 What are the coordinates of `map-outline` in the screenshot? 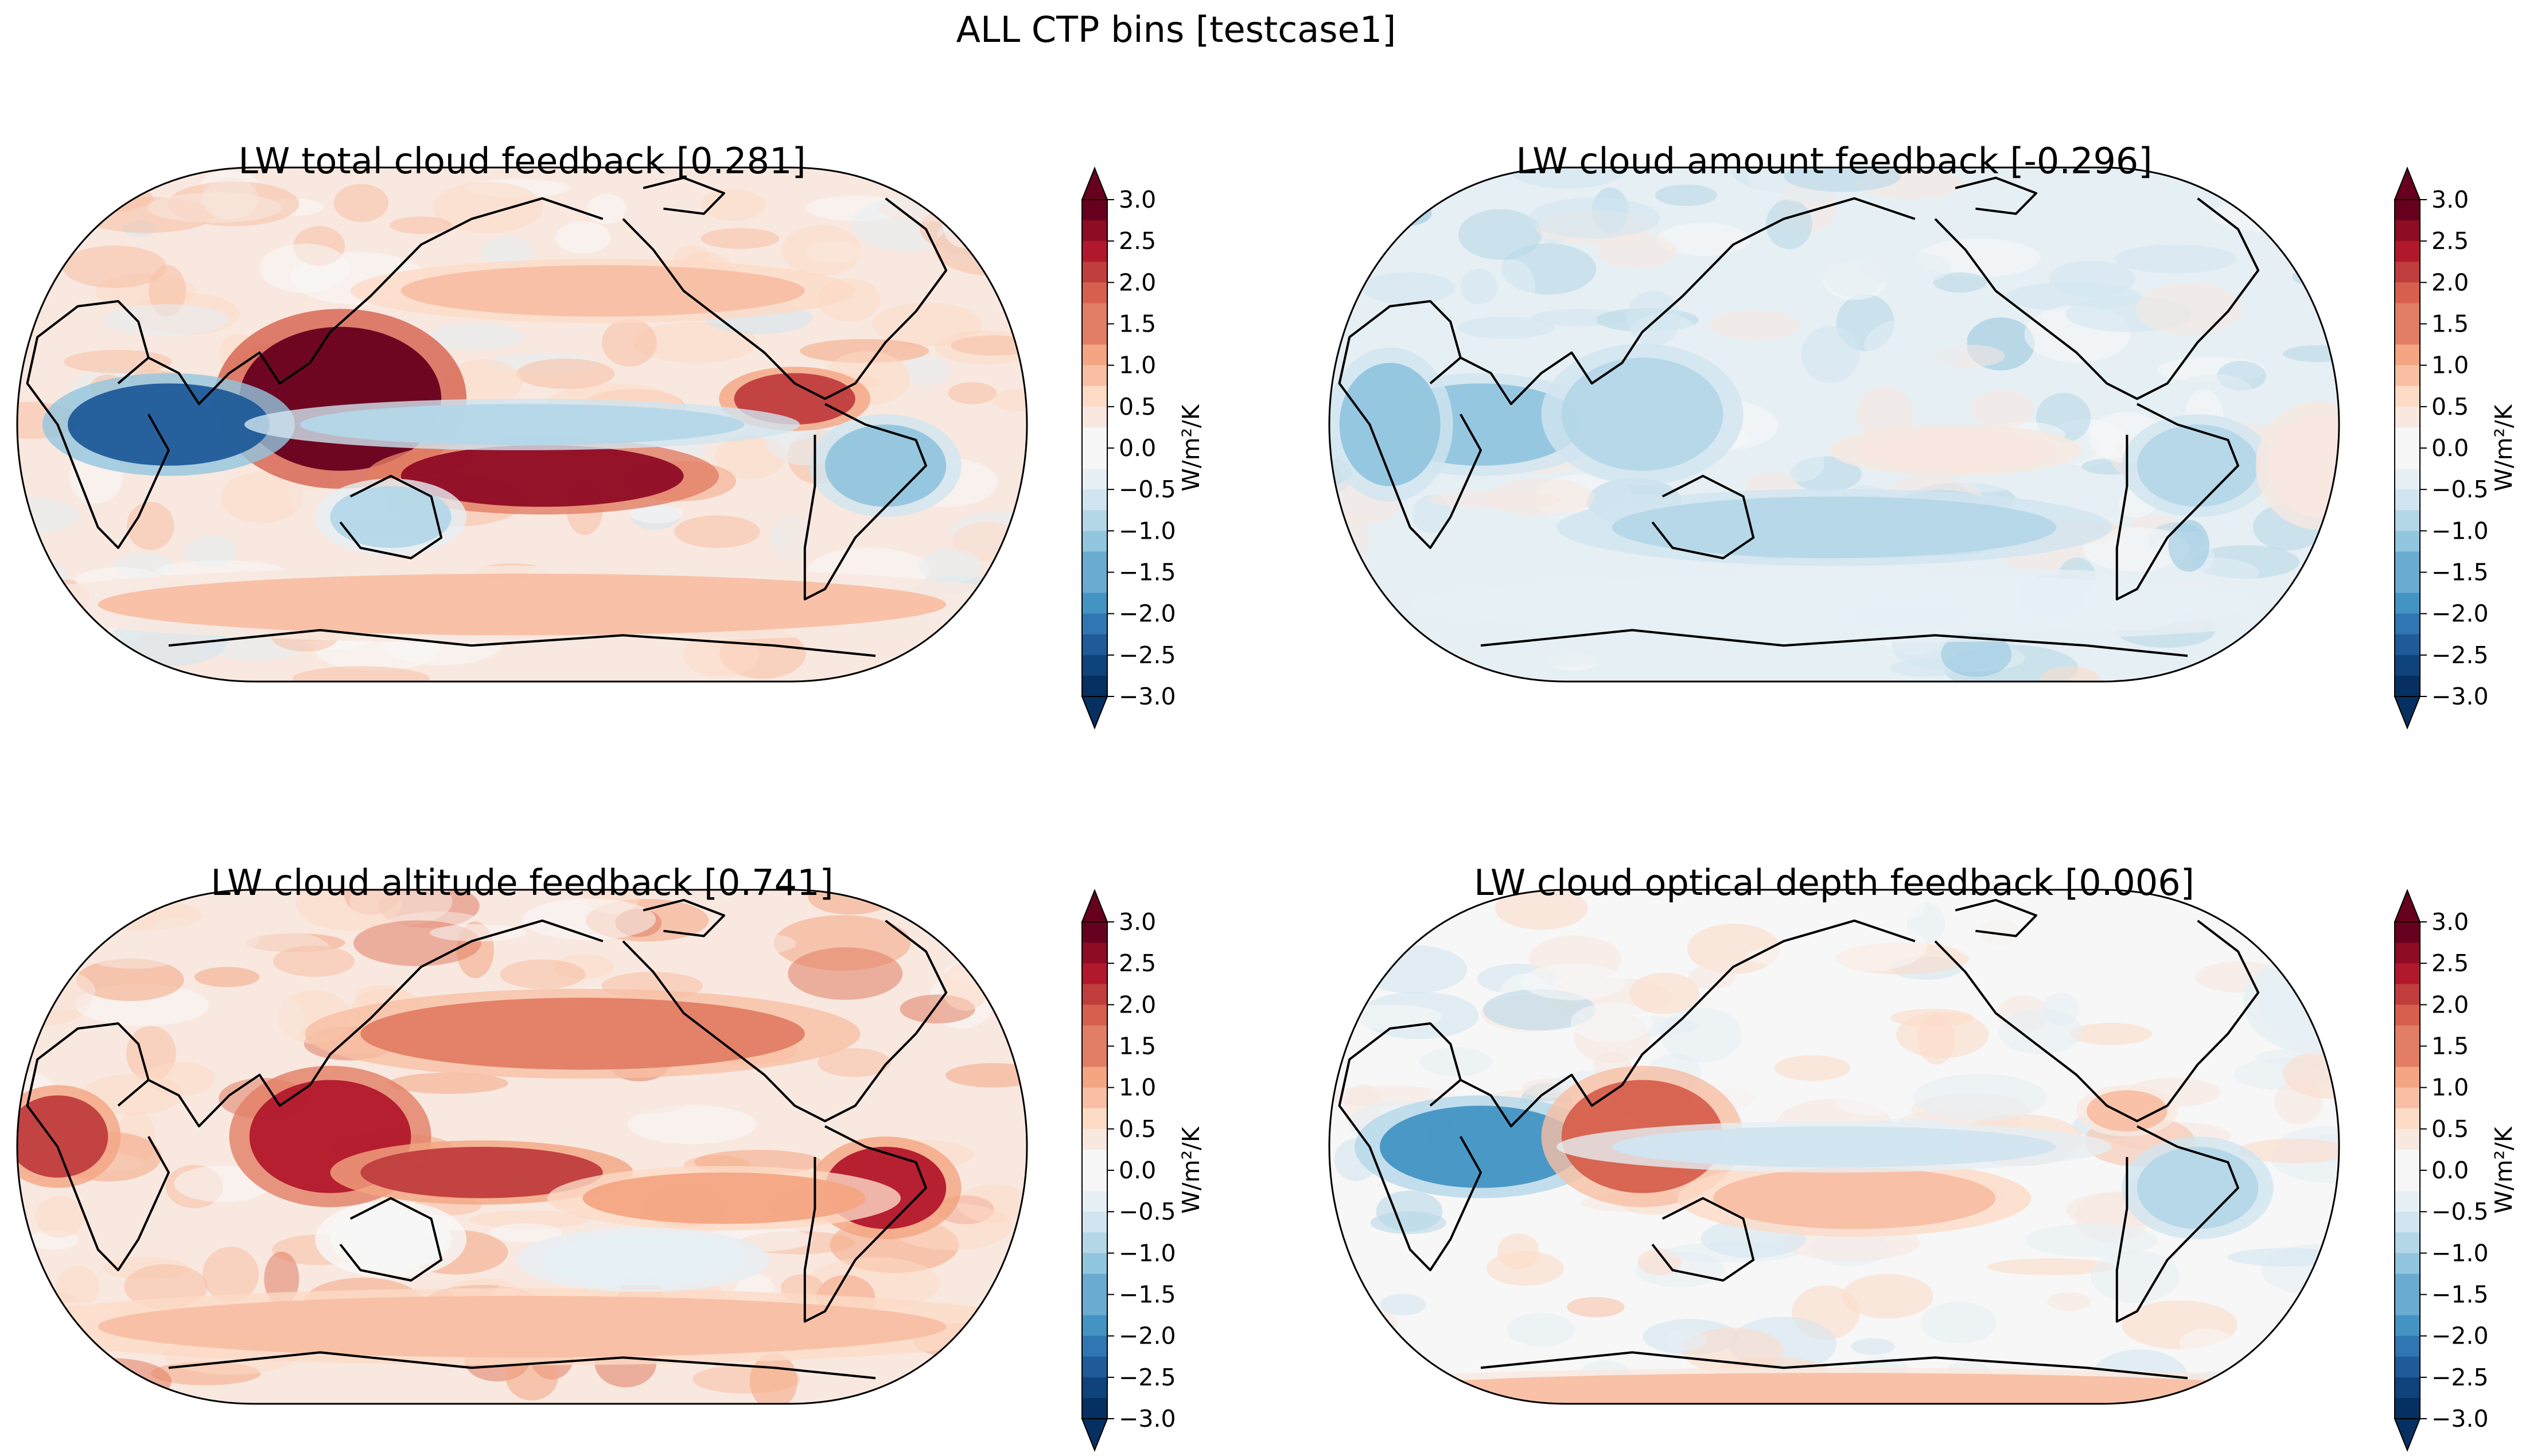 It's located at (1834, 425).